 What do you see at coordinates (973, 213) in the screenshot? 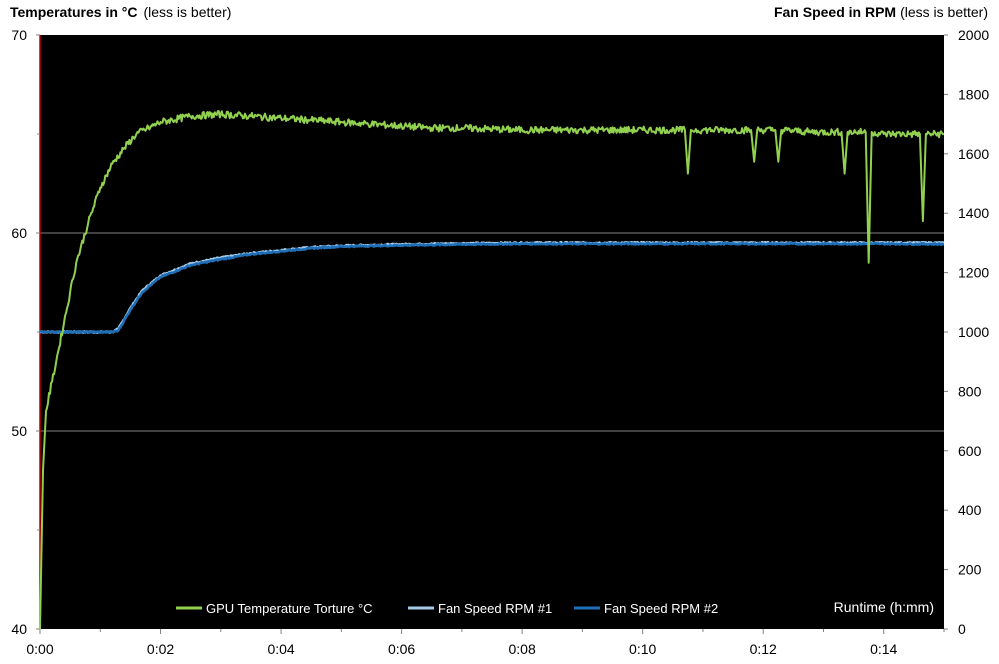
I see `right-tick-label: 1400` at bounding box center [973, 213].